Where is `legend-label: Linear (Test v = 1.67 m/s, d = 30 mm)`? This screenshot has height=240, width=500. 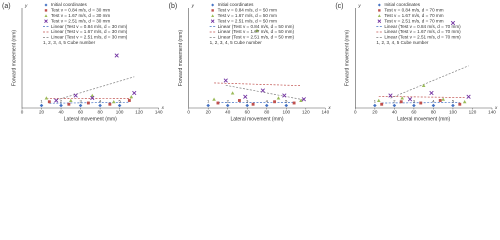
legend-label: Linear (Test v = 1.67 m/s, d = 30 mm) is located at coordinates (89, 31).